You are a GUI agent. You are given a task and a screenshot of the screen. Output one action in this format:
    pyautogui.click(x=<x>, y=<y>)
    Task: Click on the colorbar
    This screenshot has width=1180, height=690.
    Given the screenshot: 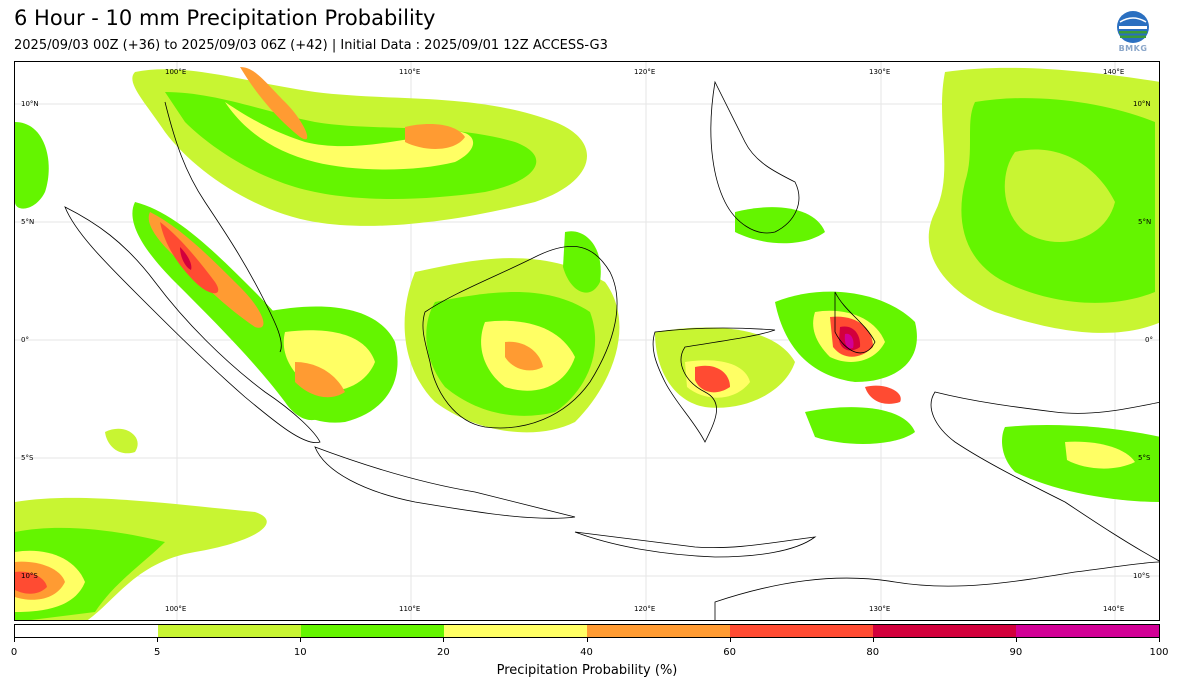 What is the action you would take?
    pyautogui.click(x=587, y=631)
    